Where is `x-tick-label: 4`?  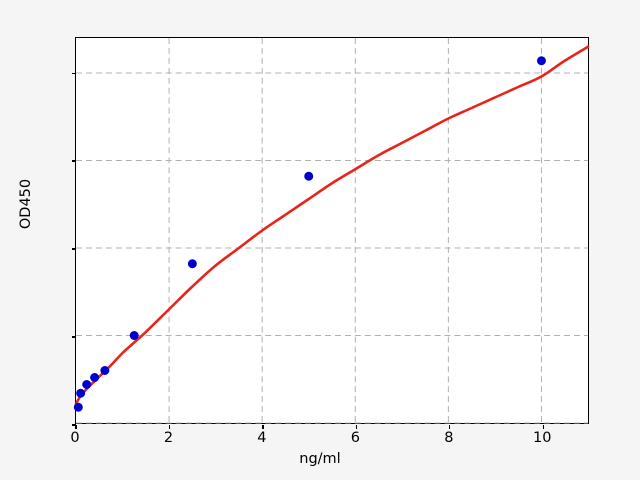
x-tick-label: 4 is located at coordinates (262, 438).